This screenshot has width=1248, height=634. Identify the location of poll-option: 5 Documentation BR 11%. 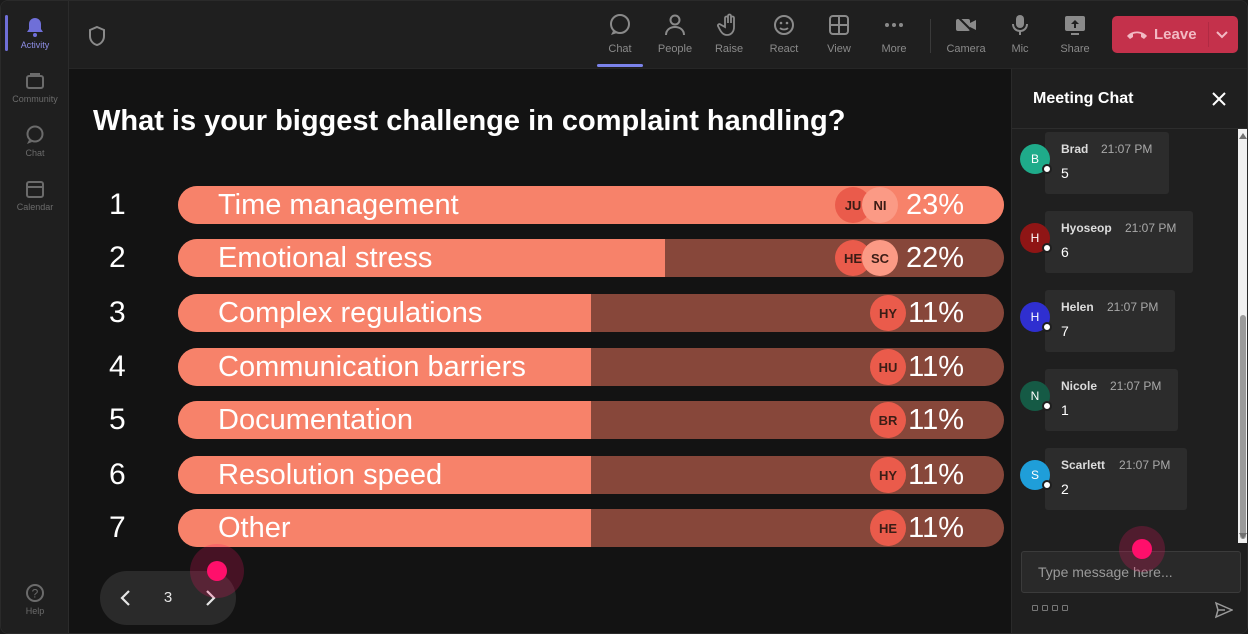
(540, 420).